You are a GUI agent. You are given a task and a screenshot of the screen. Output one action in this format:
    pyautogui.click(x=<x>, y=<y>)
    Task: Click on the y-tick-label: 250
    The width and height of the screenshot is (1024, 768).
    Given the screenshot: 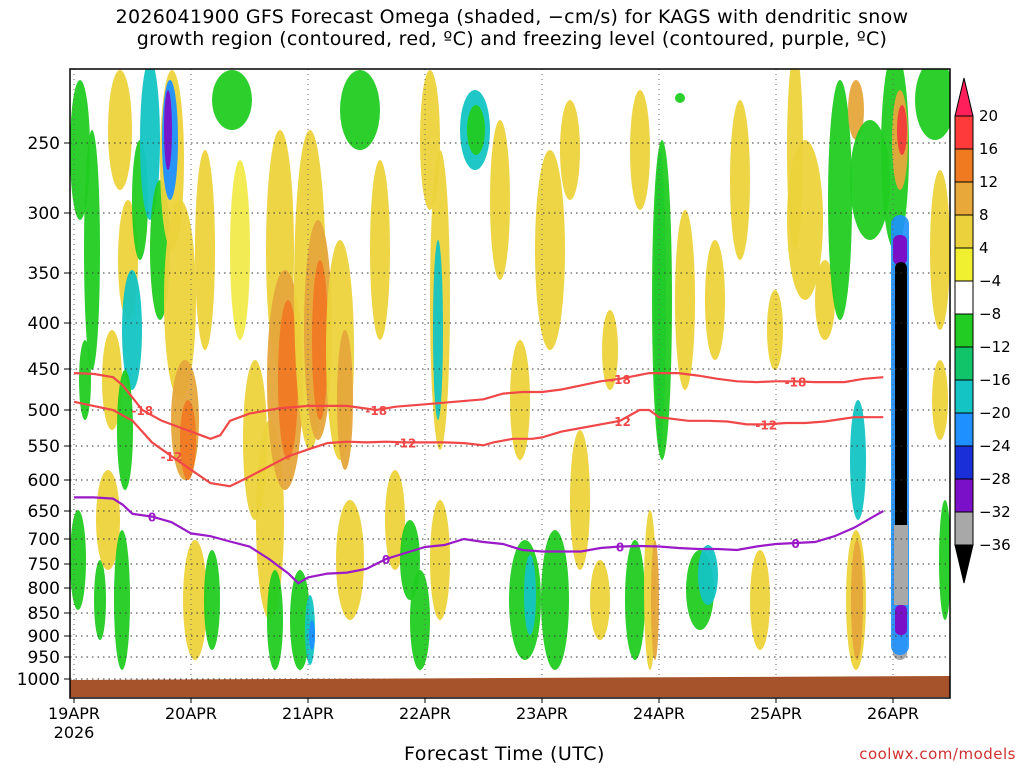 What is the action you would take?
    pyautogui.click(x=44, y=144)
    